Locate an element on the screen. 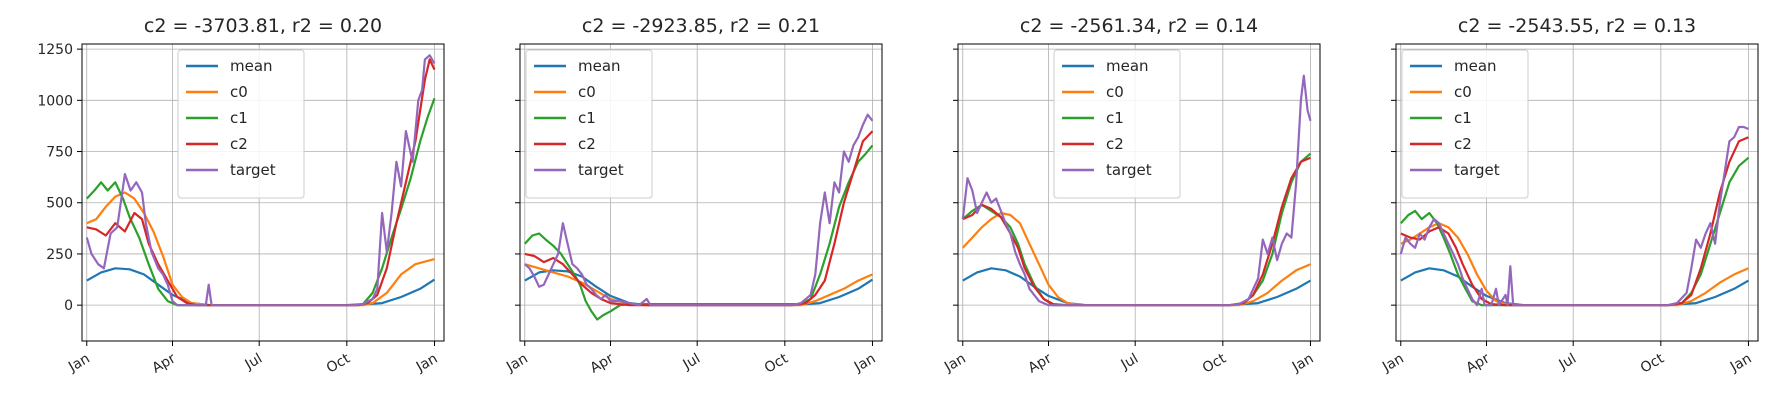  chart-title: c2 = -2923.85, r2 = 0.21 is located at coordinates (701, 26).